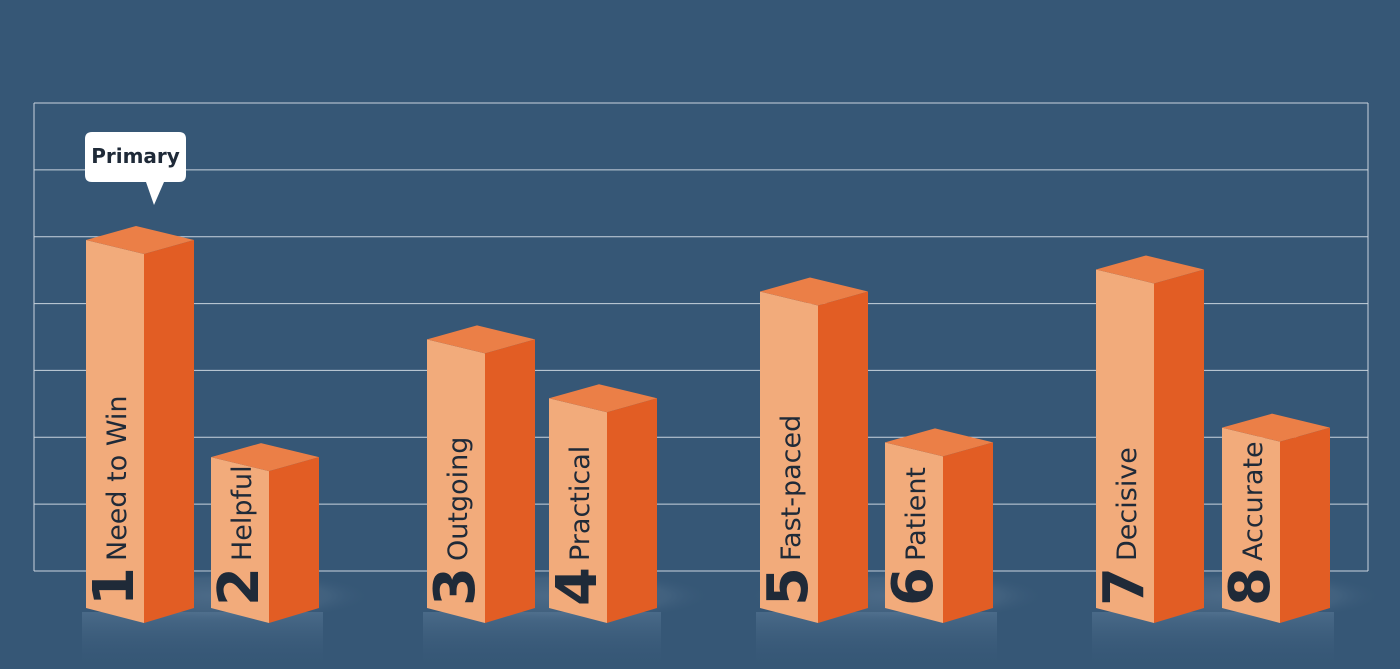  I want to click on bar-label-1: Need to Win, so click(117, 478).